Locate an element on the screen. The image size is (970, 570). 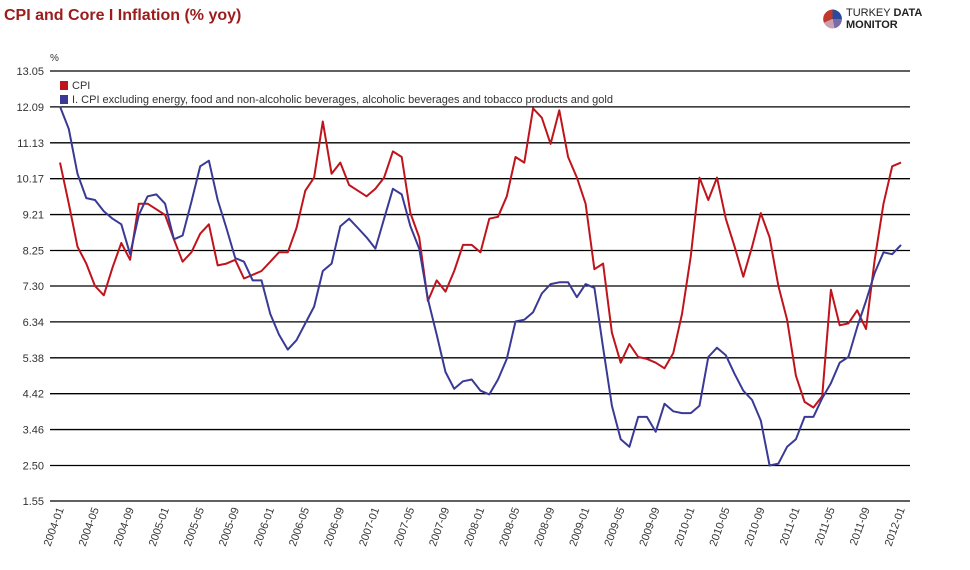
legend-label-cpi: CPI is located at coordinates (81, 86).